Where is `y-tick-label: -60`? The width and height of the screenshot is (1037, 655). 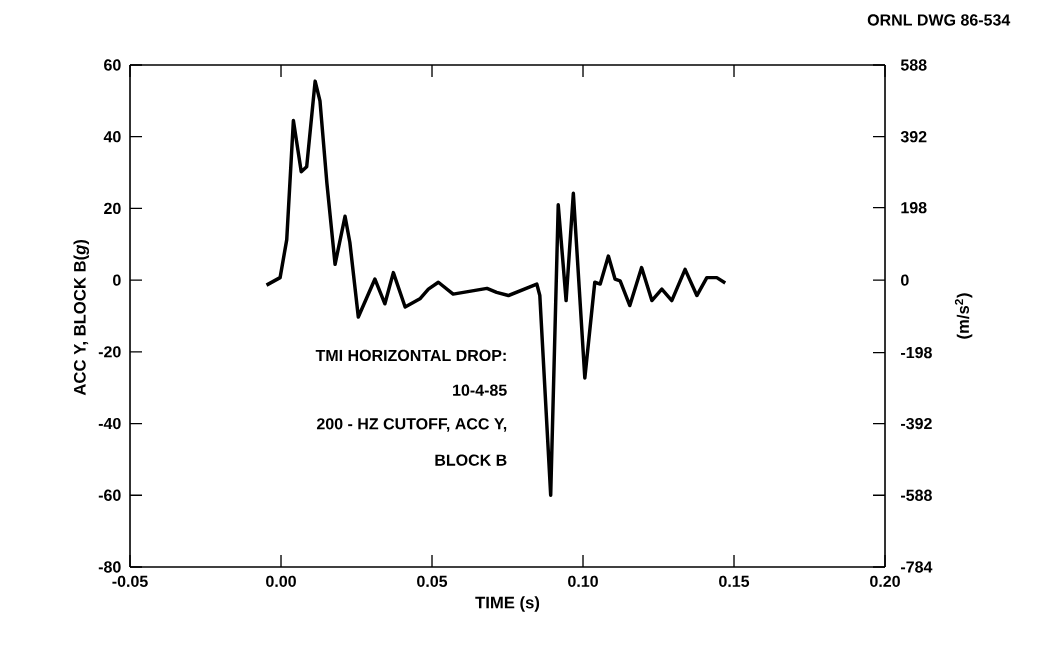 y-tick-label: -60 is located at coordinates (109, 495).